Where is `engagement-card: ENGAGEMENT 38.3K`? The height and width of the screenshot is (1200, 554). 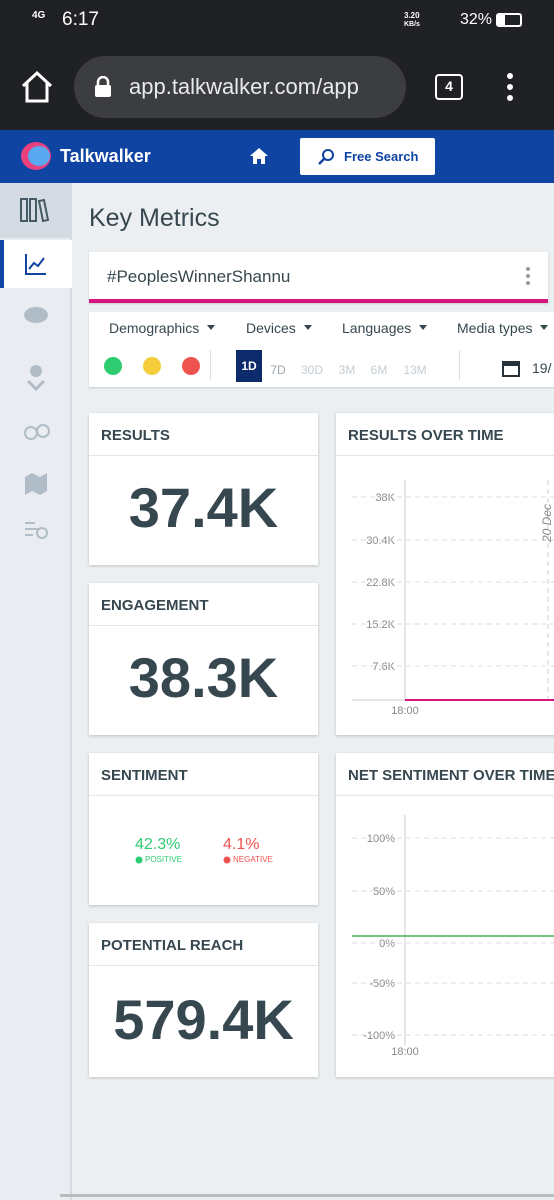 engagement-card: ENGAGEMENT 38.3K is located at coordinates (203, 659).